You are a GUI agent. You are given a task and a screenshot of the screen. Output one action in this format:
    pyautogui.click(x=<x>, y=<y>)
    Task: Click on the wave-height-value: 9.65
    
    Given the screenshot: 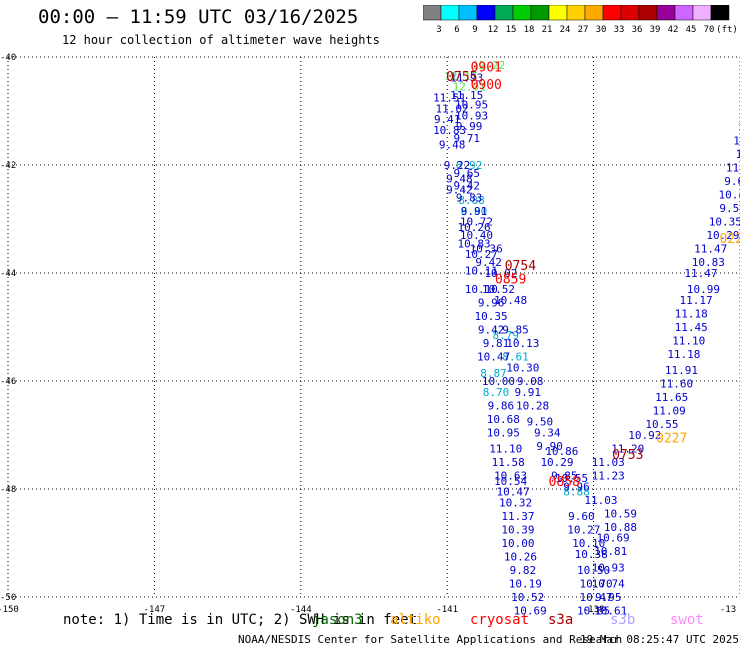 What is the action you would take?
    pyautogui.click(x=466, y=173)
    